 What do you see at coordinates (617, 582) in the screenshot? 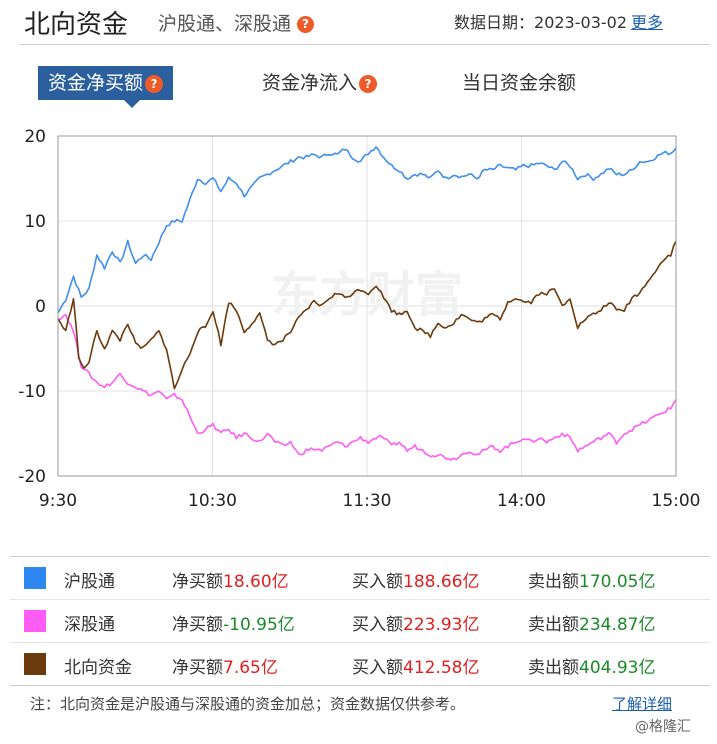
I see `sell-value: 170.05亿` at bounding box center [617, 582].